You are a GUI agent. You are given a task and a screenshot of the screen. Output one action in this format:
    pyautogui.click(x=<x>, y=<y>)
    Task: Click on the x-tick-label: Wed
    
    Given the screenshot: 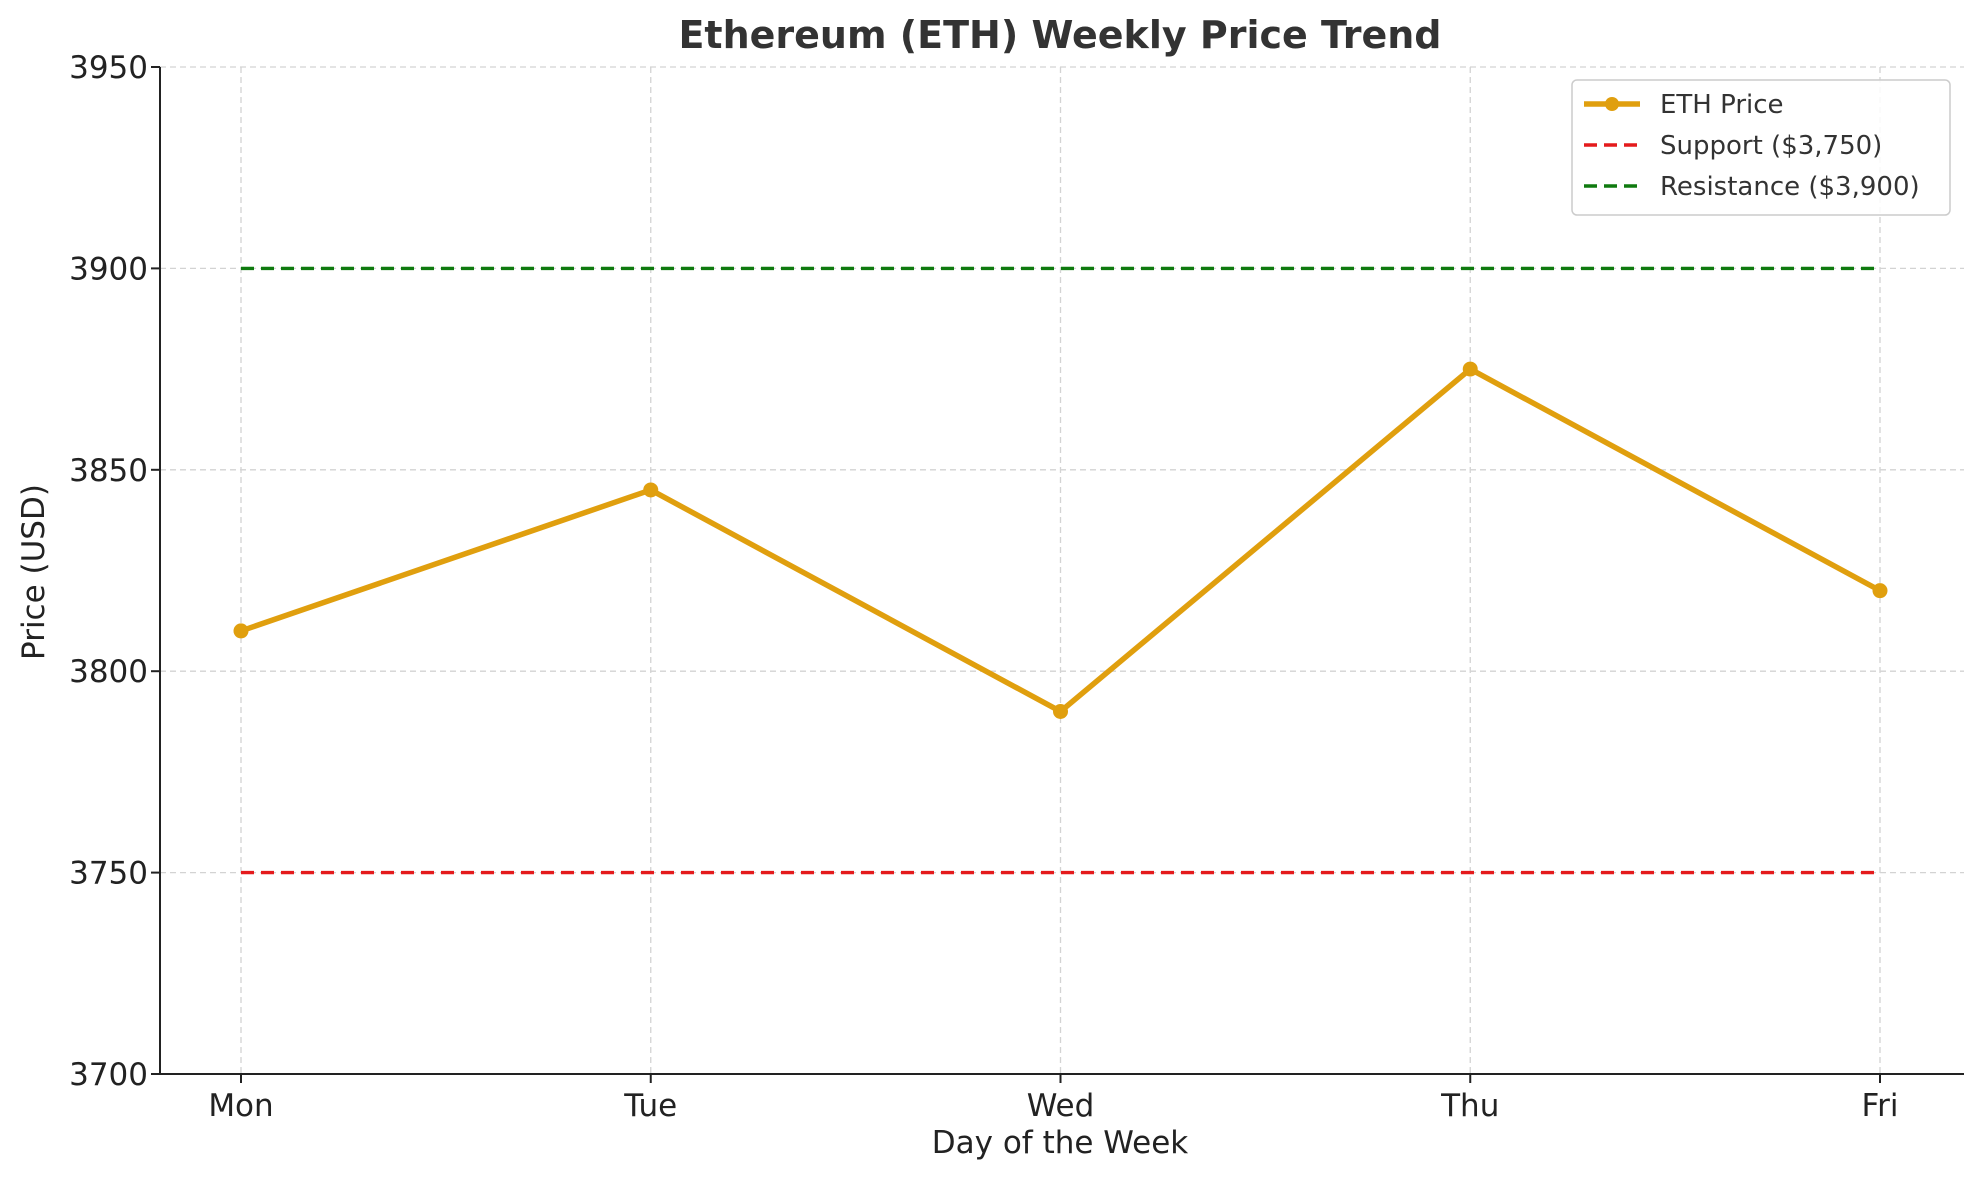 What is the action you would take?
    pyautogui.click(x=1061, y=1106)
    